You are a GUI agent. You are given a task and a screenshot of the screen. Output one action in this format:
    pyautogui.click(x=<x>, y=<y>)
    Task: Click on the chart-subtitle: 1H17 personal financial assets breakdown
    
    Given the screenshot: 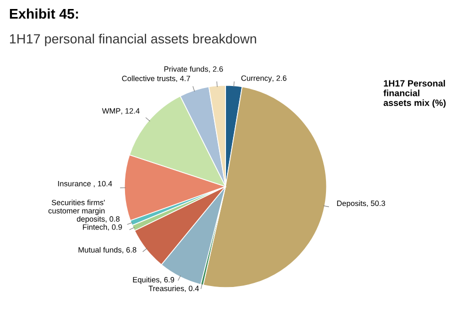 What is the action you would take?
    pyautogui.click(x=133, y=40)
    